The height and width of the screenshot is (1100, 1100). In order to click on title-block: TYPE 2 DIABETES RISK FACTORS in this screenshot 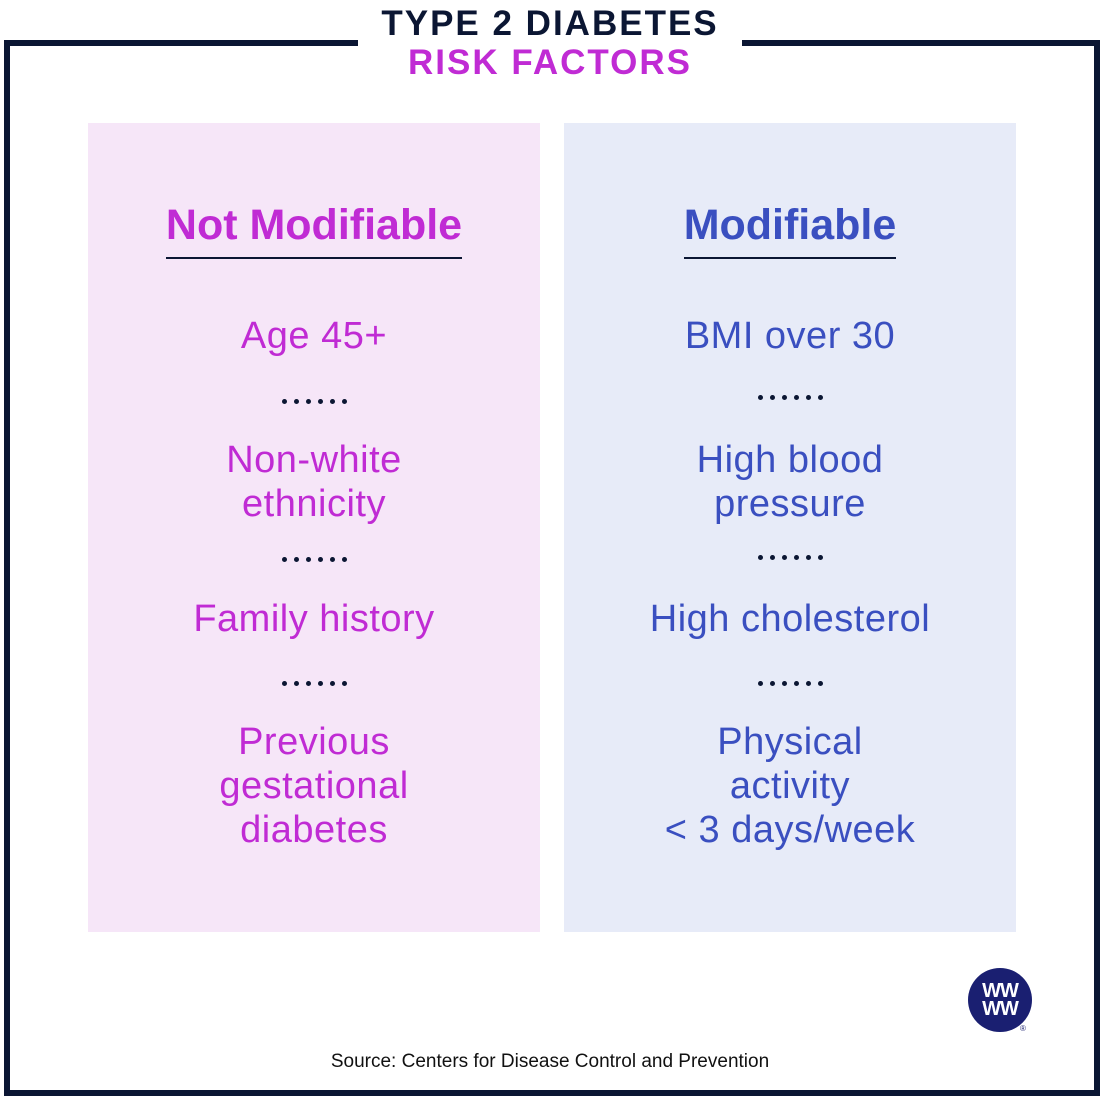, I will do `click(550, 41)`.